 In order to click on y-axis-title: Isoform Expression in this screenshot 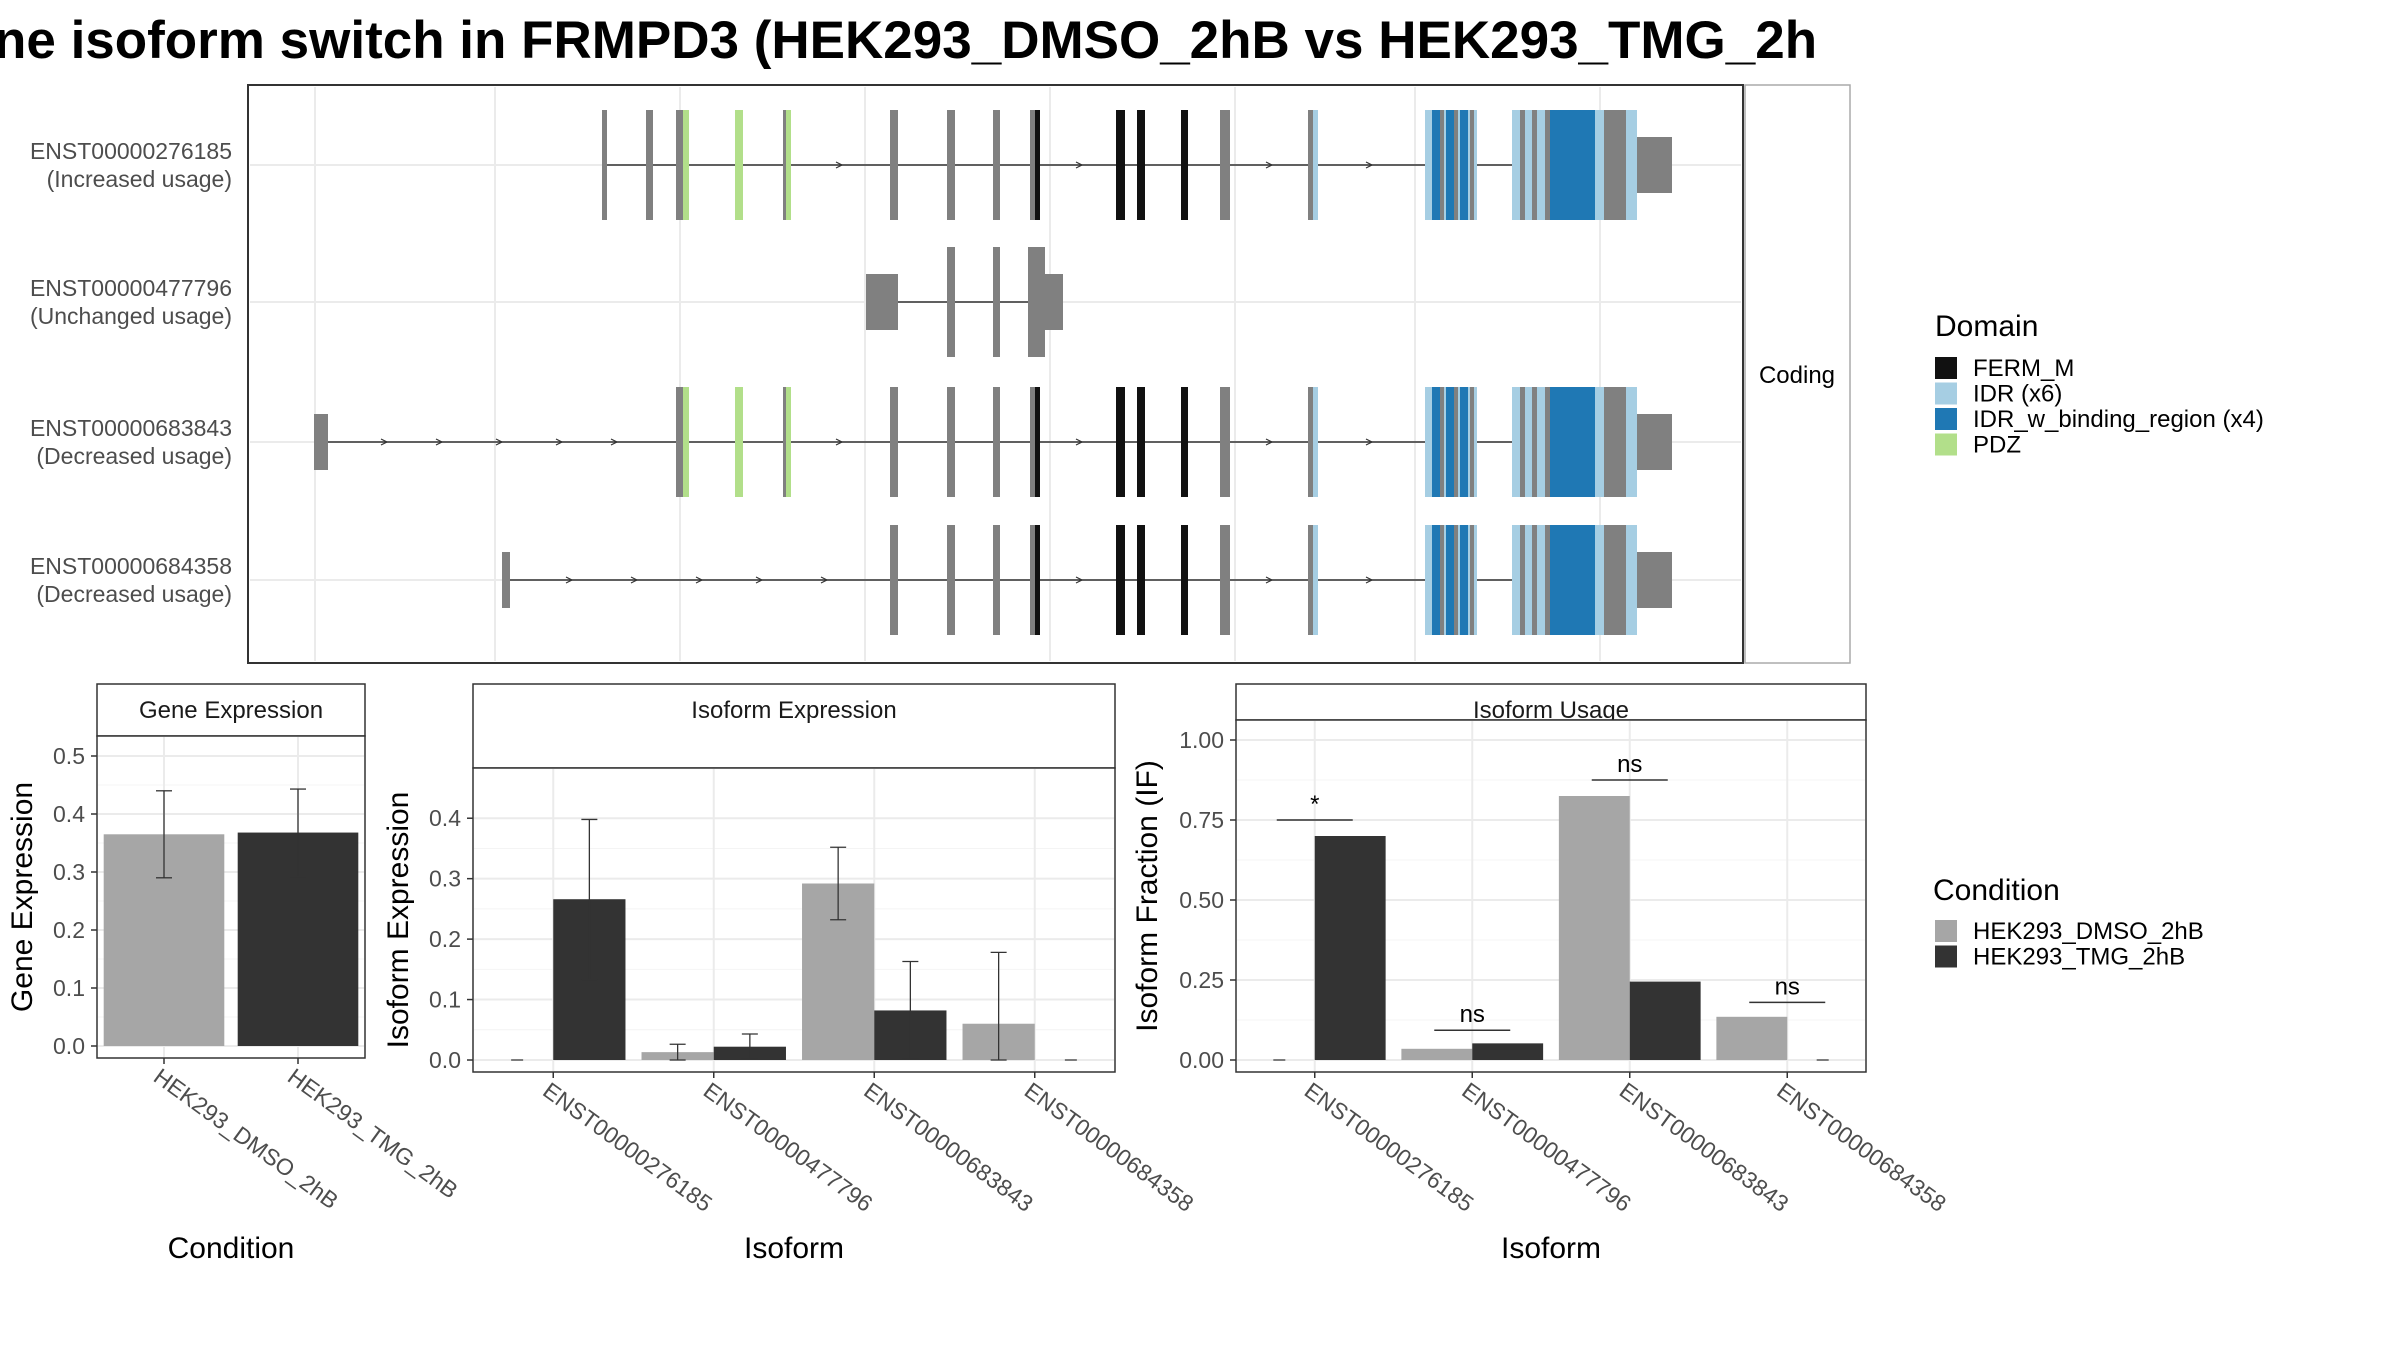, I will do `click(398, 920)`.